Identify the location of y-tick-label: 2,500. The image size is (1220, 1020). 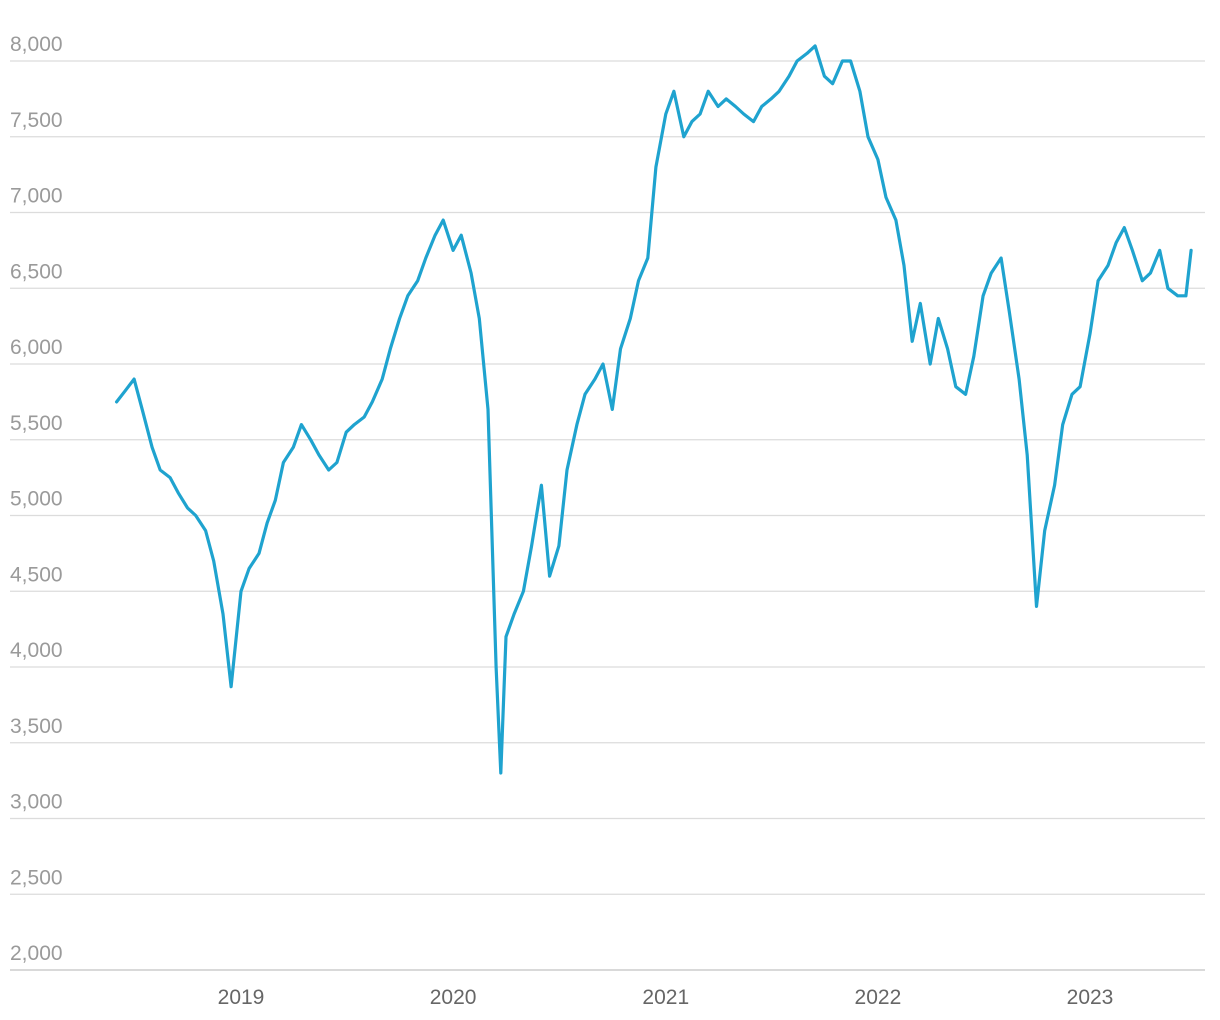
(36, 877).